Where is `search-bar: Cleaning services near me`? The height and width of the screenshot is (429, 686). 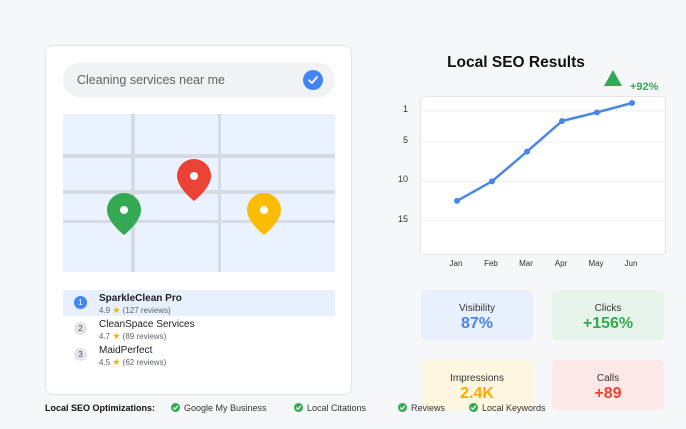 search-bar: Cleaning services near me is located at coordinates (199, 80).